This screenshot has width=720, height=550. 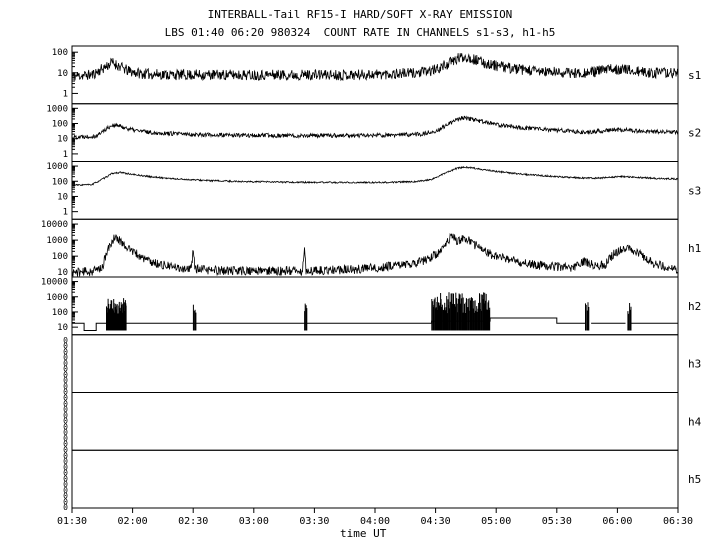 What do you see at coordinates (314, 521) in the screenshot?
I see `svg-text: 03:30` at bounding box center [314, 521].